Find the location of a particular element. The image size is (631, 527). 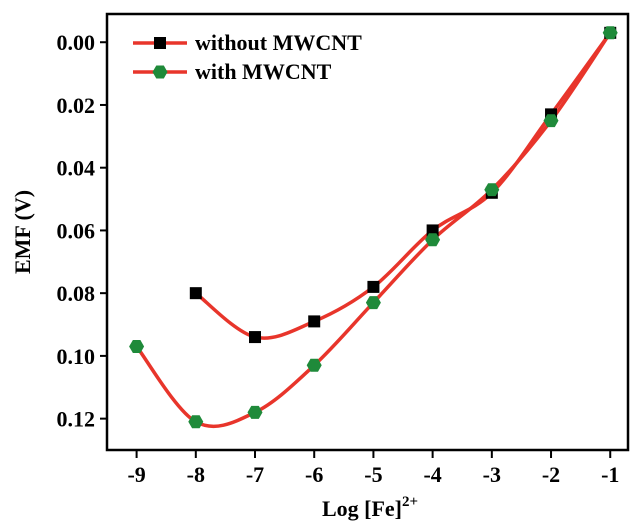

y-tick-label: 0.08 is located at coordinates (76, 293).